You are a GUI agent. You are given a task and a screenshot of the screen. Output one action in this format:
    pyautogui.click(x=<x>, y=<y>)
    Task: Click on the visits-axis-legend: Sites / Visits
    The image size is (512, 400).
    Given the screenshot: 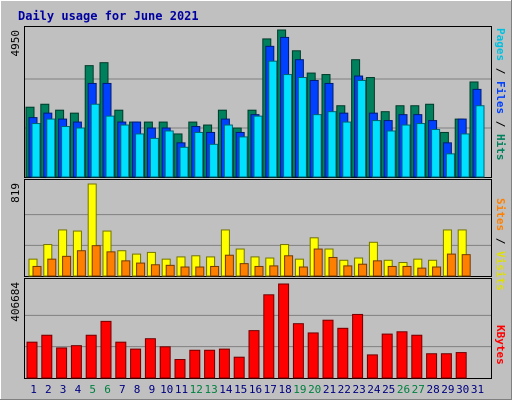 What is the action you would take?
    pyautogui.click(x=500, y=244)
    